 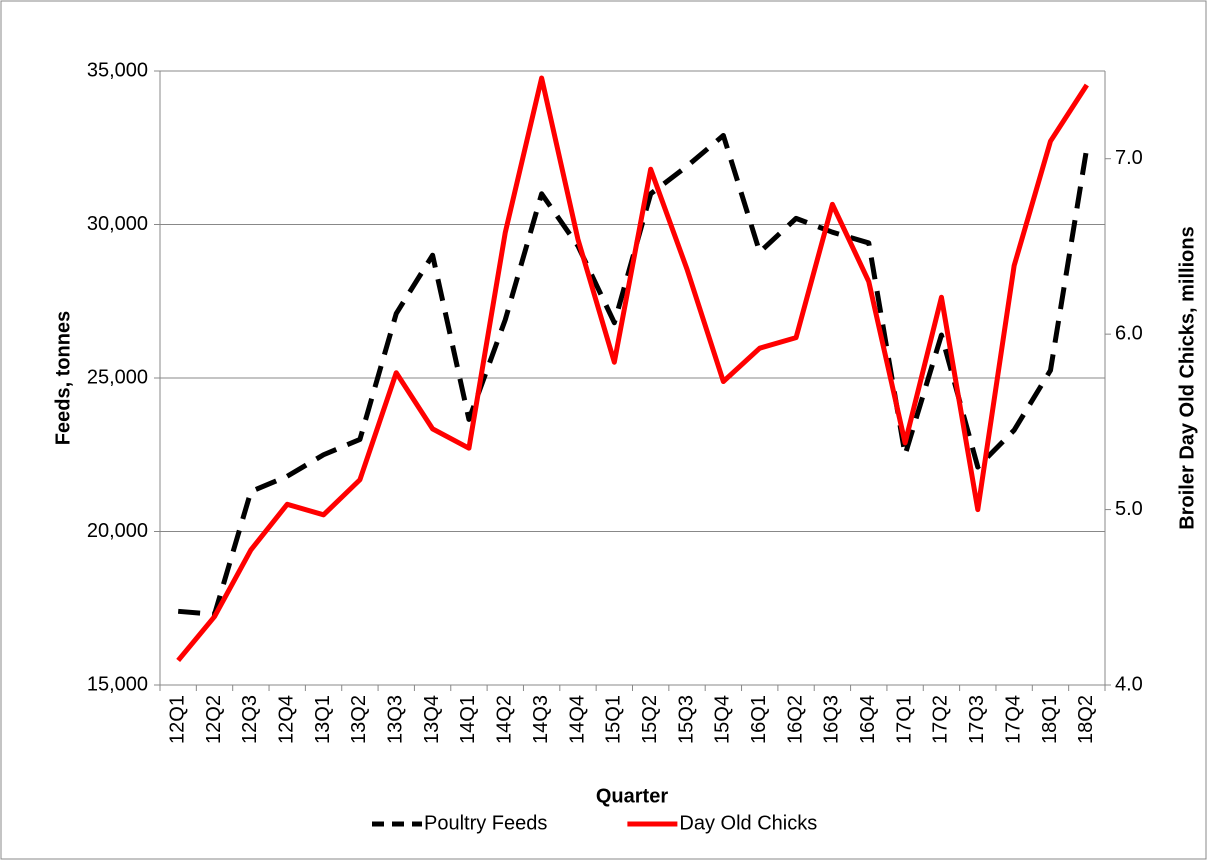 I want to click on x-tick-label: 12Q3, so click(x=250, y=719).